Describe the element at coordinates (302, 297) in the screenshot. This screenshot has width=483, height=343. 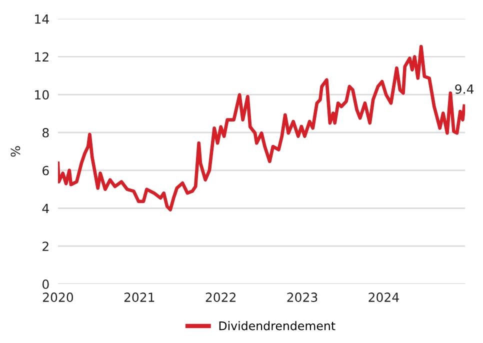
I see `x-tick-label: 2023` at that location.